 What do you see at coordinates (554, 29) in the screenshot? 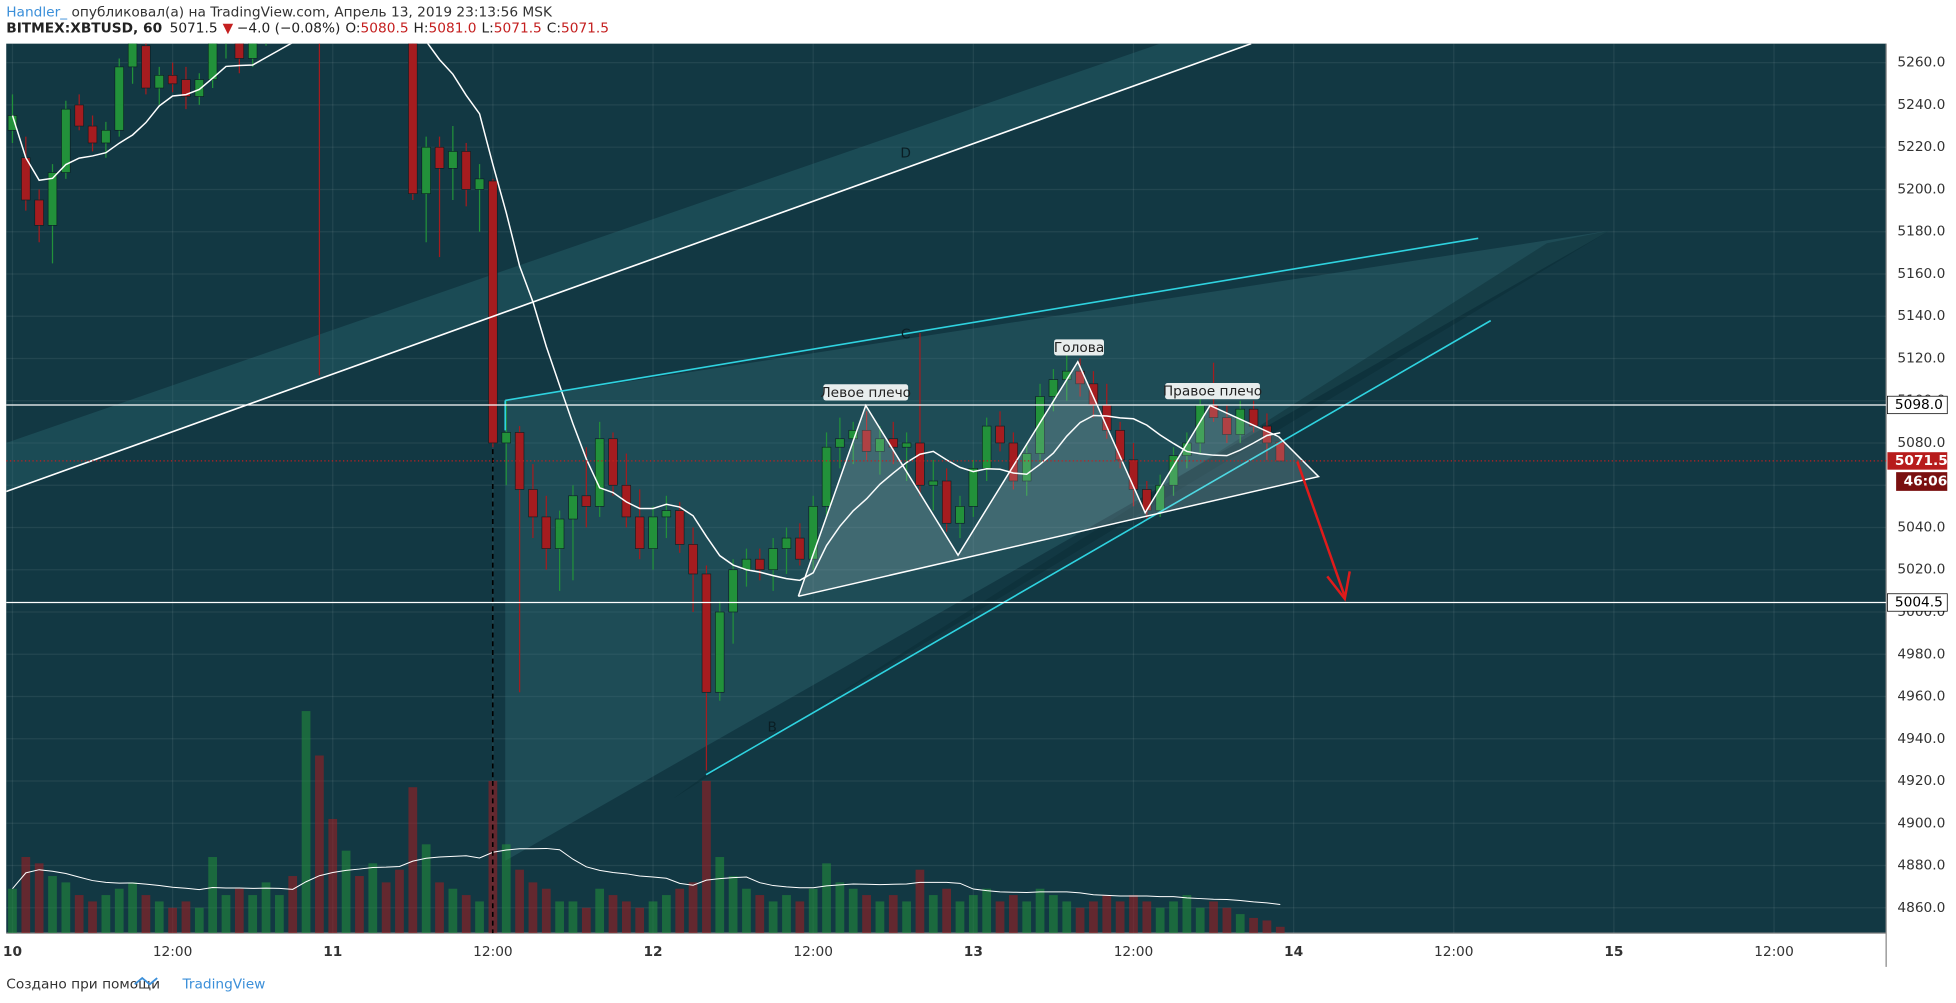
I see `ohlc-key: C:` at bounding box center [554, 29].